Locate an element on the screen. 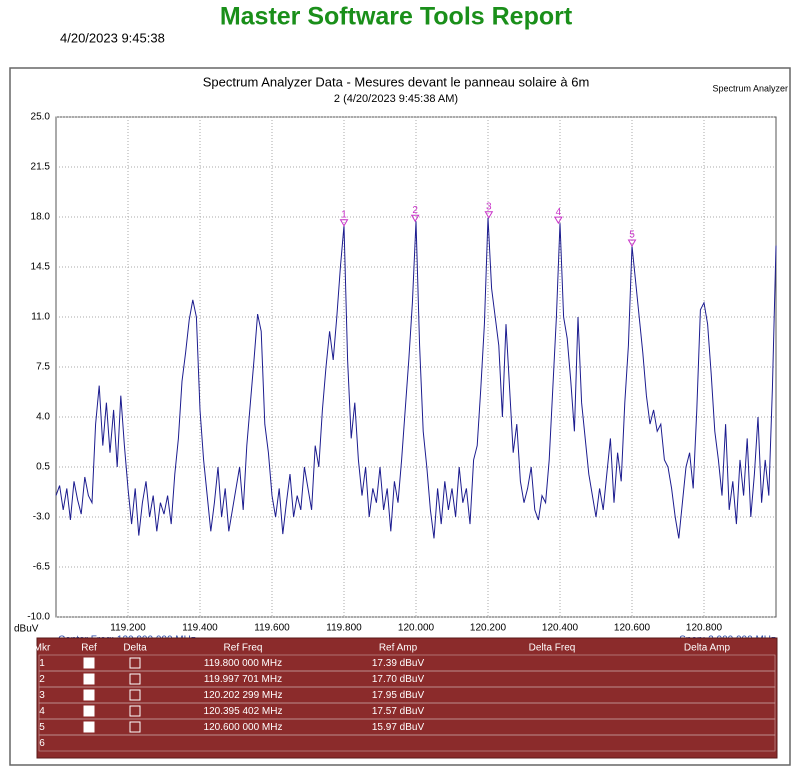 The width and height of the screenshot is (800, 773). column-header: Mkr is located at coordinates (42, 648).